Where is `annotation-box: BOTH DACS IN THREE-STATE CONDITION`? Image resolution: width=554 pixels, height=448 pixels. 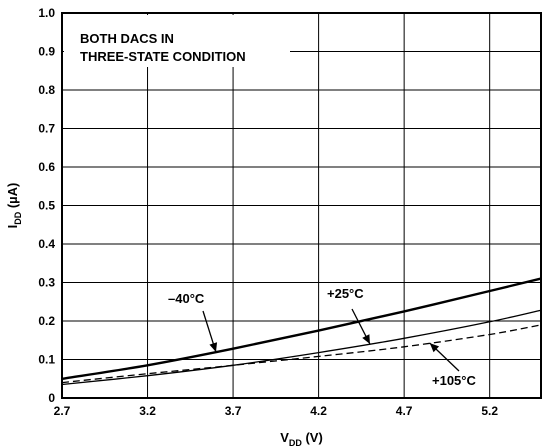
annotation-box: BOTH DACS IN THREE-STATE CONDITION is located at coordinates (177, 41).